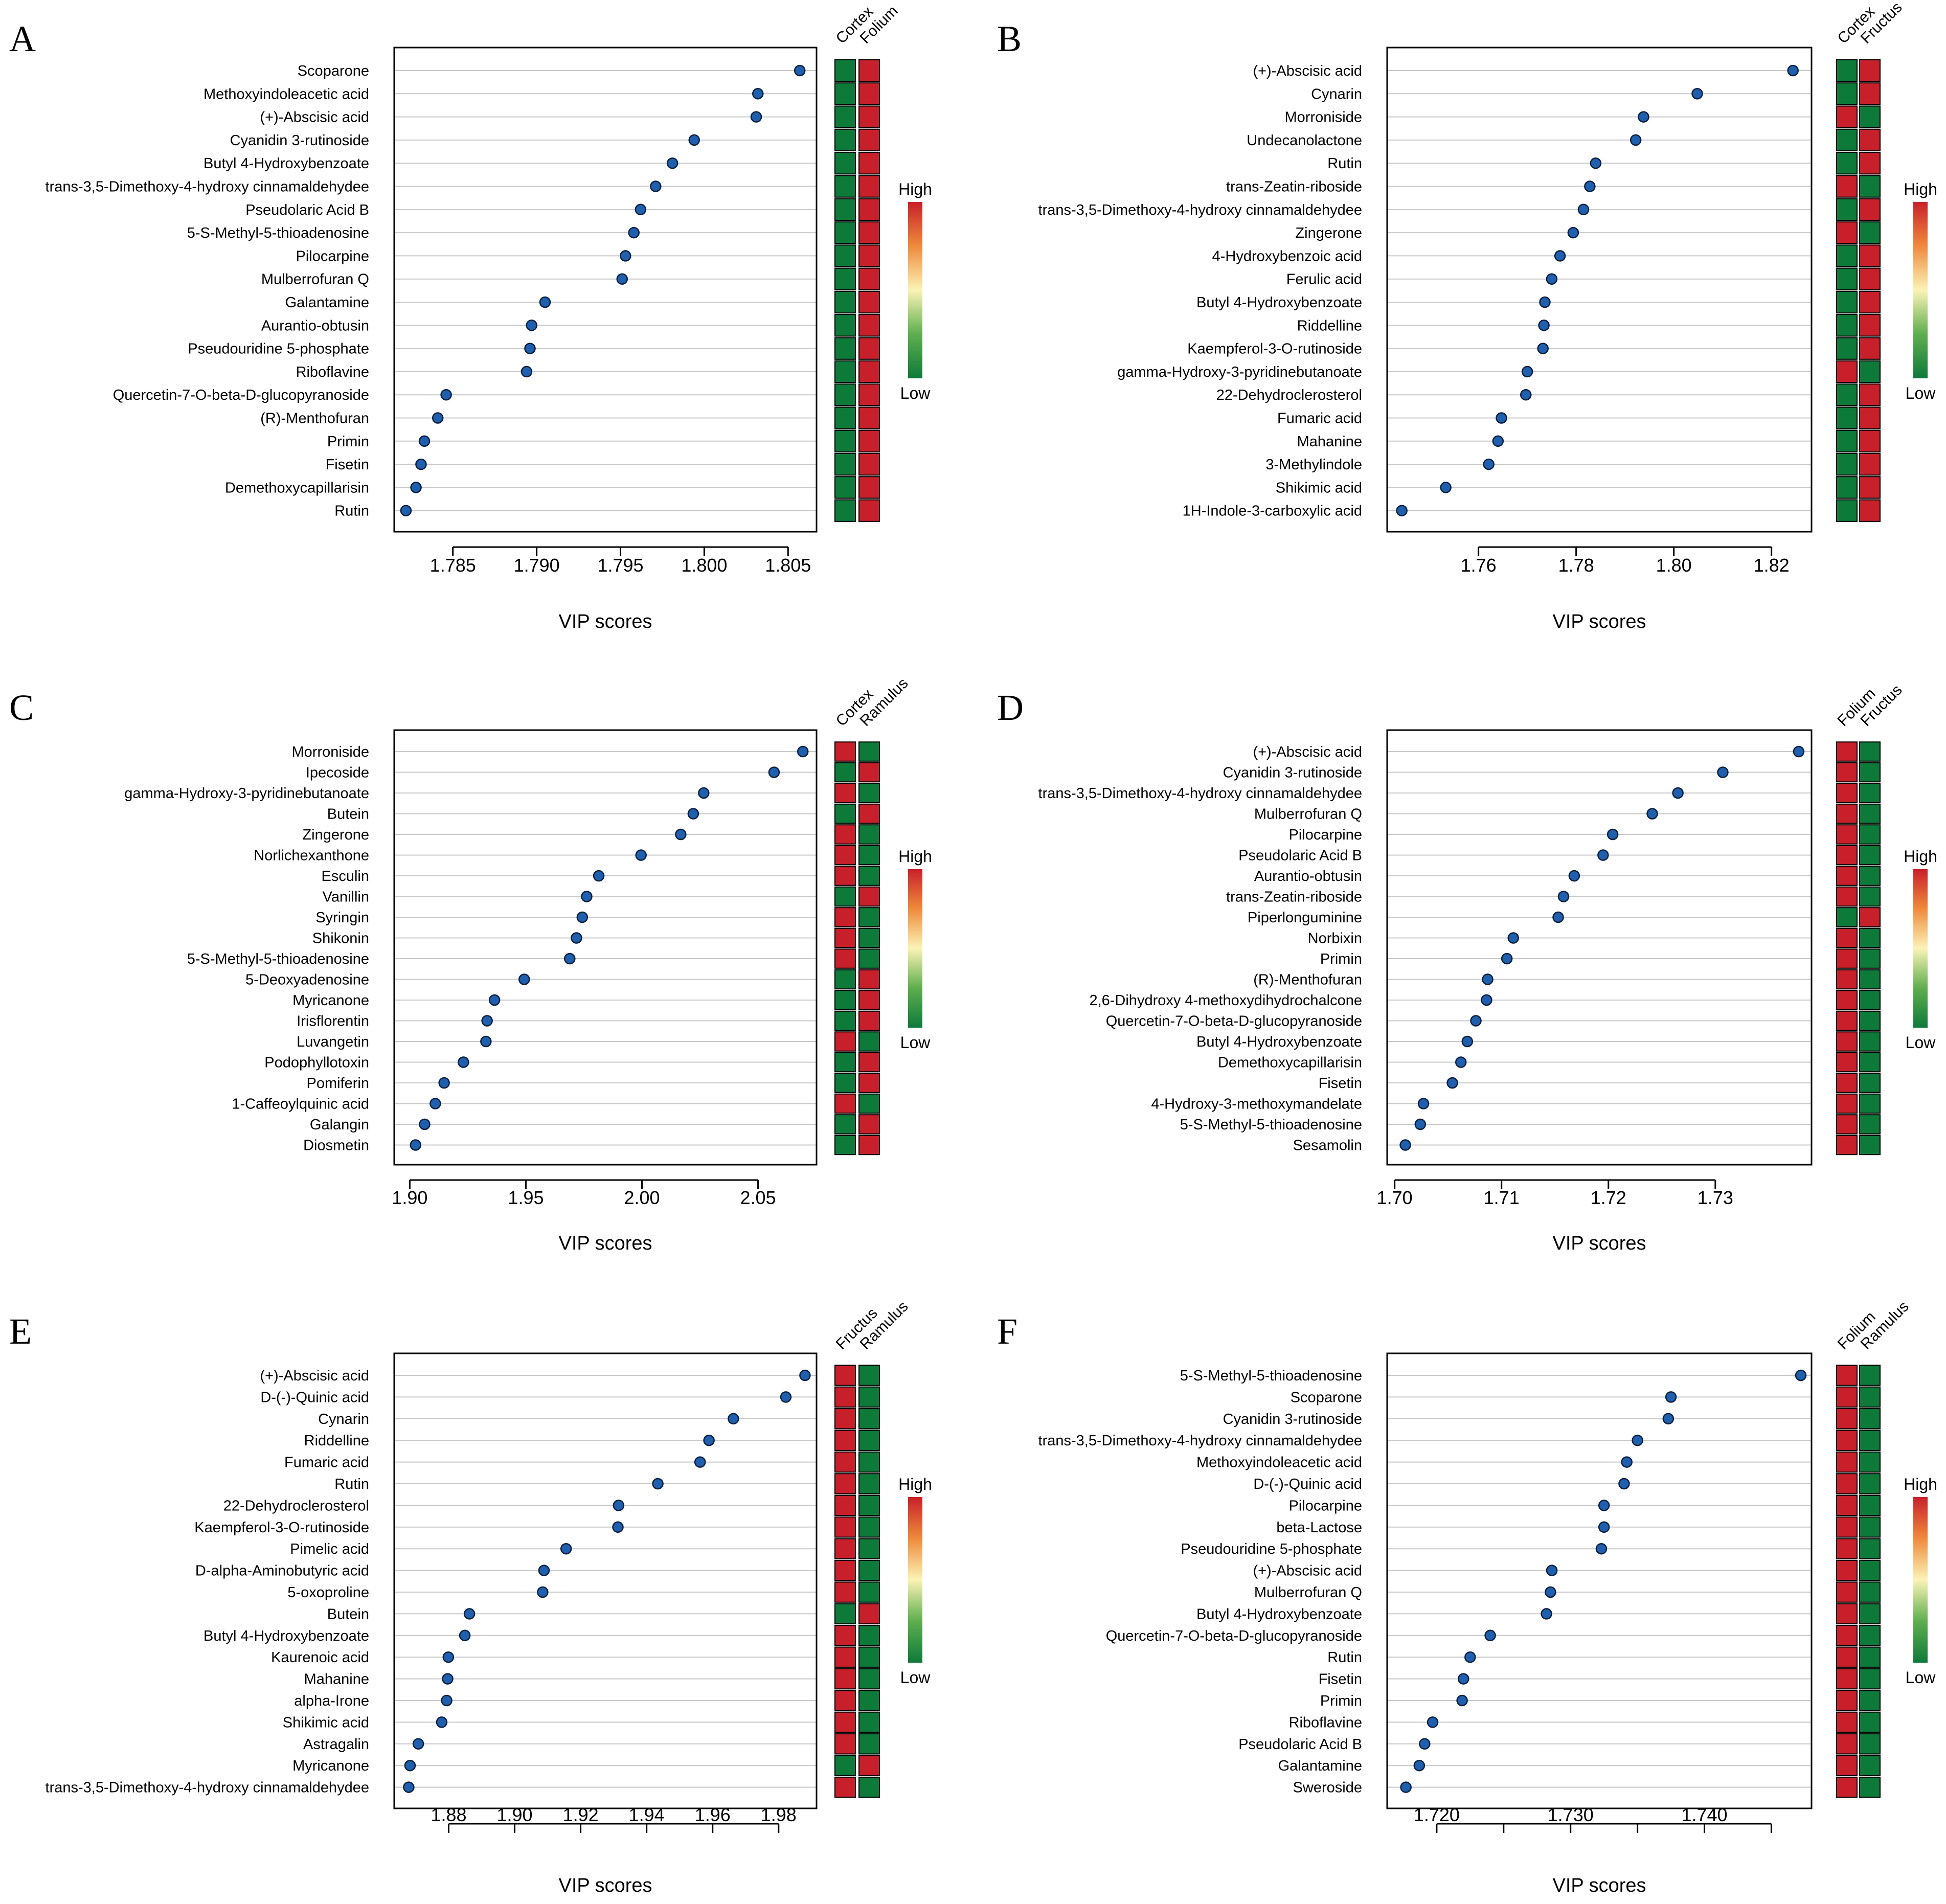  Describe the element at coordinates (1704, 1814) in the screenshot. I see `x-tick-label: 1.740` at that location.